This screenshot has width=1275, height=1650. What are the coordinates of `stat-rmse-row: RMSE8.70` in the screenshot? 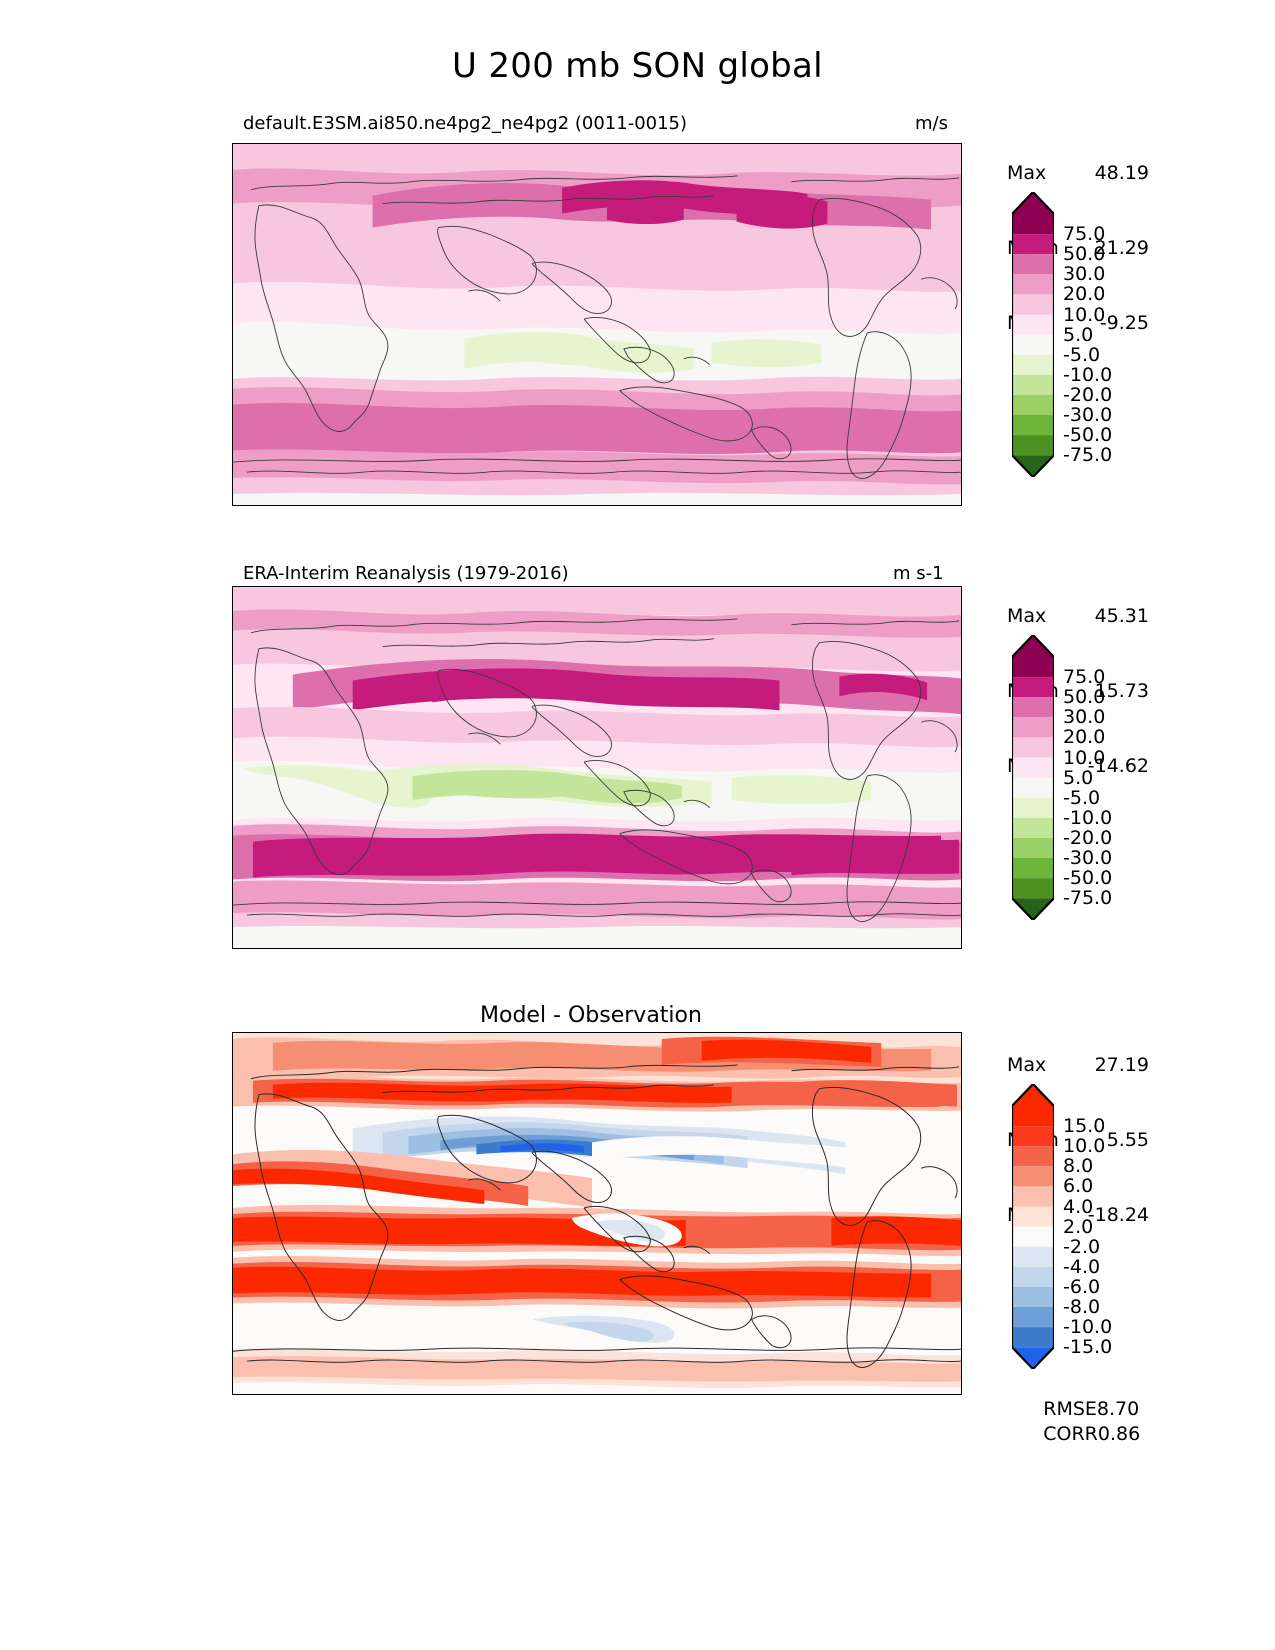 It's located at (1091, 1409).